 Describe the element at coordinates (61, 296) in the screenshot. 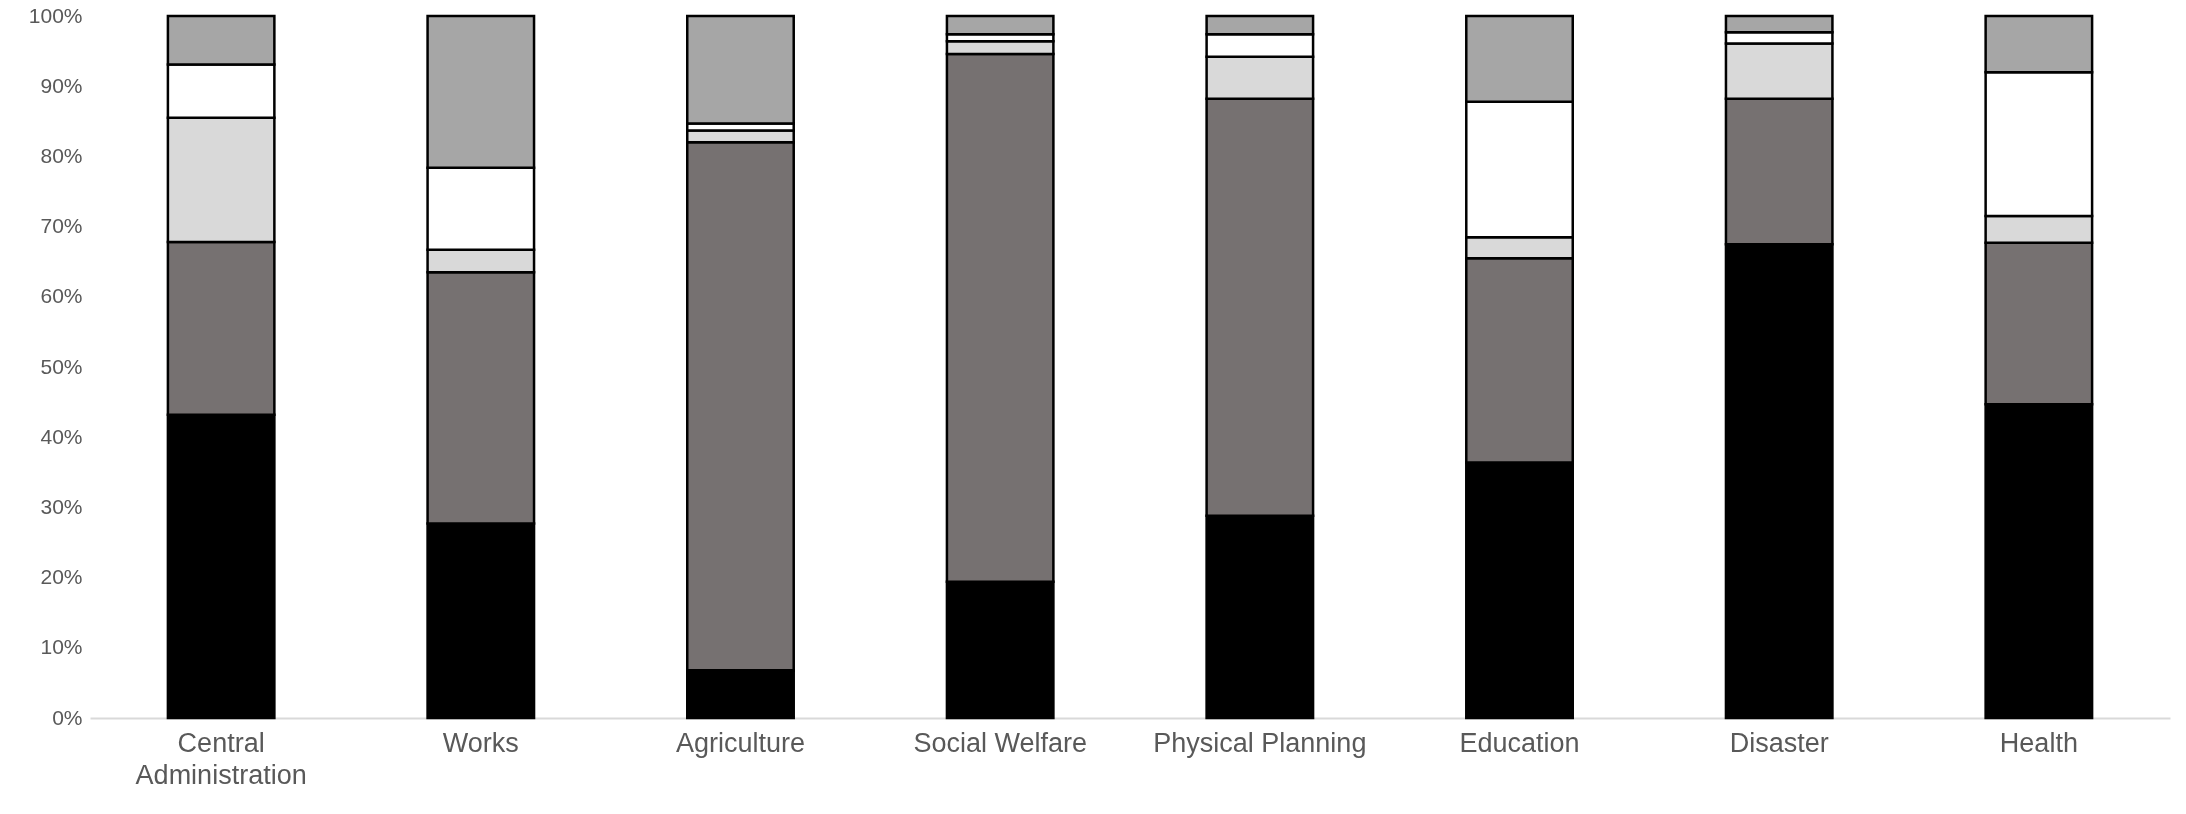

I see `y-tick-label: 60%` at that location.